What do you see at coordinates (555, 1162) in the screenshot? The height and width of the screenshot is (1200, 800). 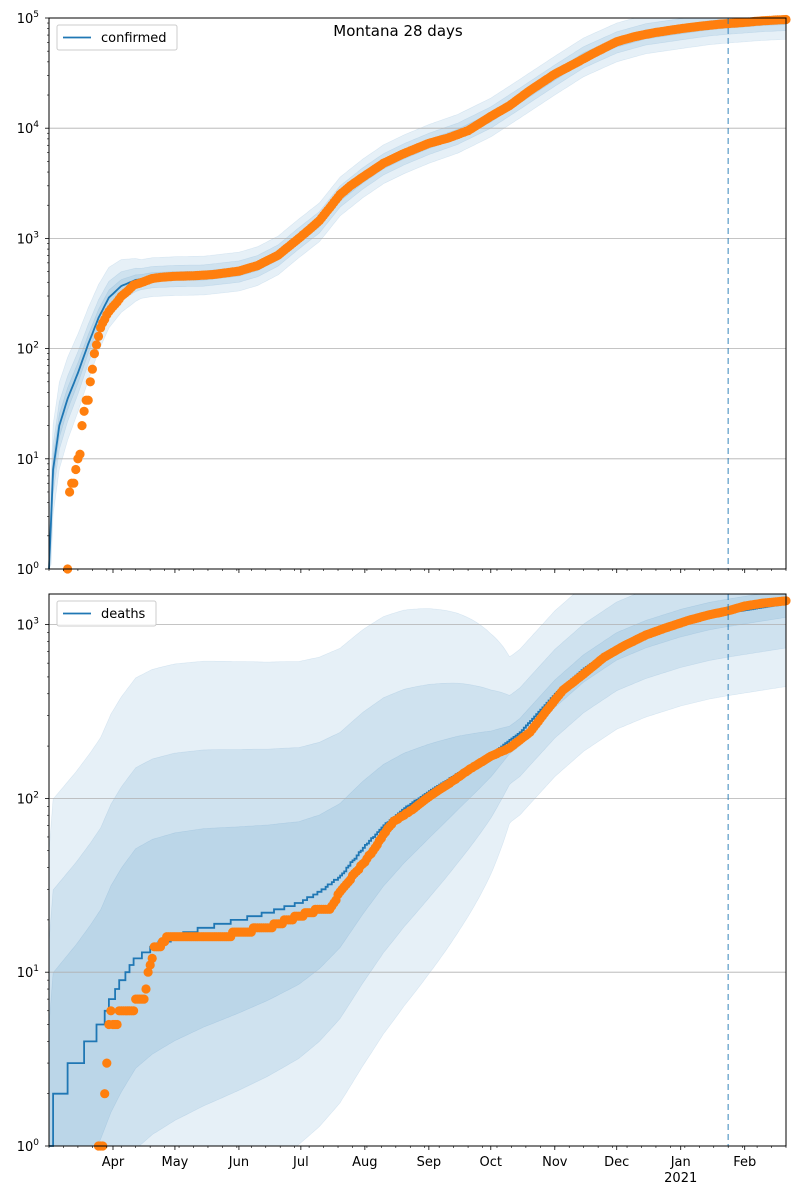 I see `x-tick-label: Nov` at bounding box center [555, 1162].